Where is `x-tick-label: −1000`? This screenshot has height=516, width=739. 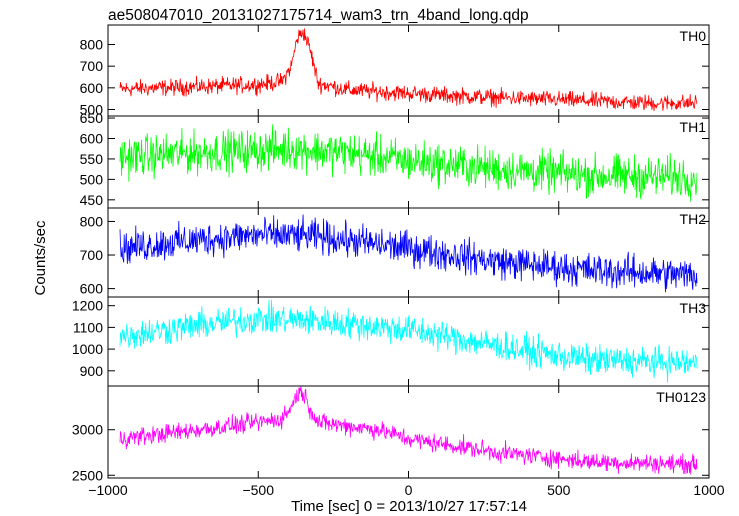
x-tick-label: −1000 is located at coordinates (108, 490).